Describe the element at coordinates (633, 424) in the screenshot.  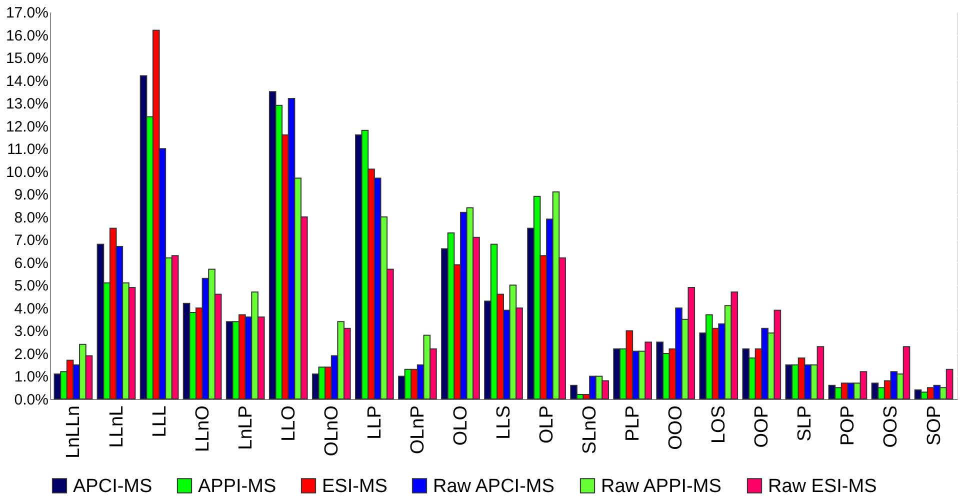
I see `x-tick-label: PLP` at that location.